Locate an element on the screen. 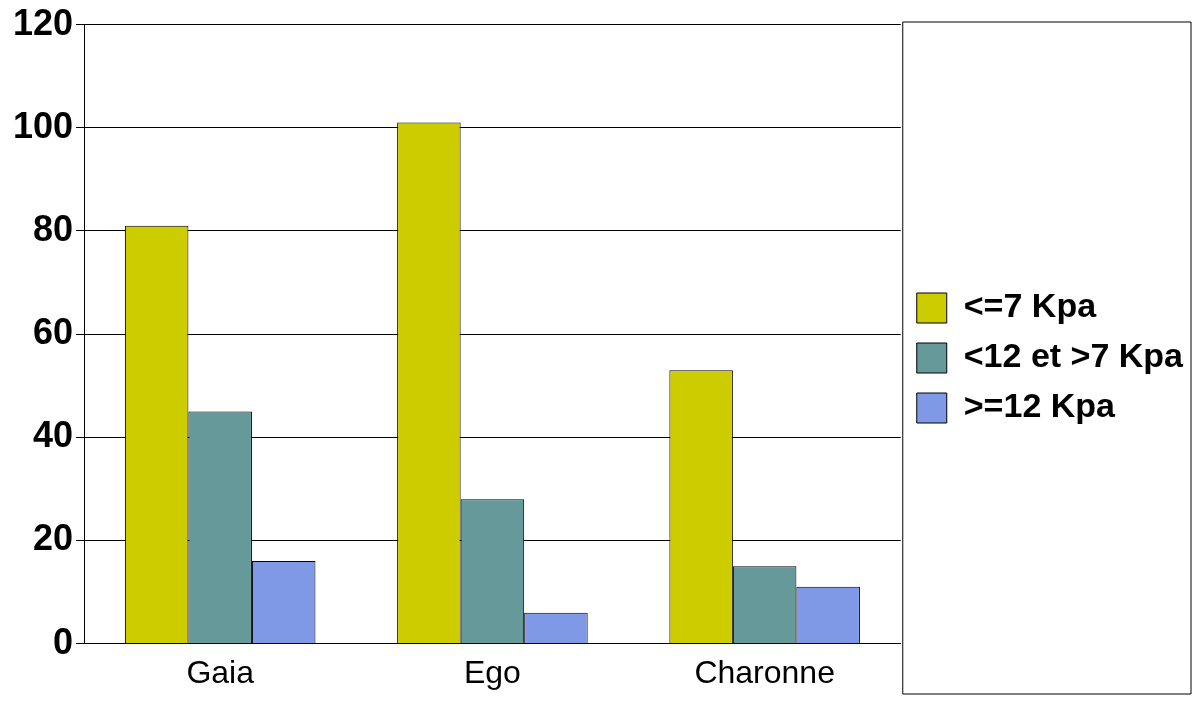 This screenshot has width=1203, height=701. y-tick-label: 120 is located at coordinates (43, 22).